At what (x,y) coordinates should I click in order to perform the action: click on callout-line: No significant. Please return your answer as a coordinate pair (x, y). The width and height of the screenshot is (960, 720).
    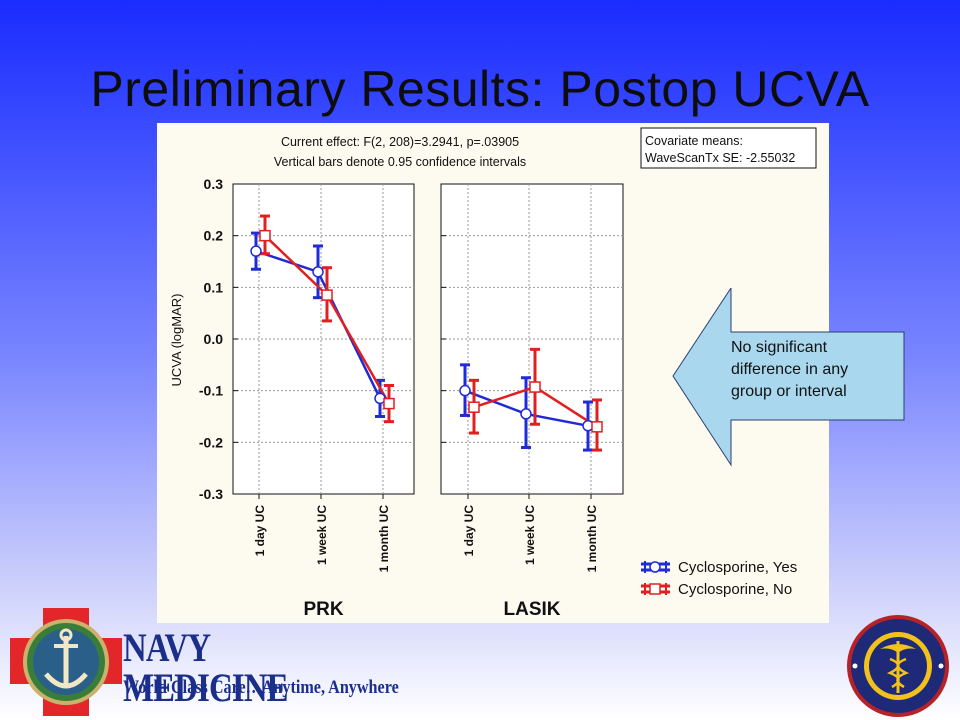
    Looking at the image, I should click on (779, 347).